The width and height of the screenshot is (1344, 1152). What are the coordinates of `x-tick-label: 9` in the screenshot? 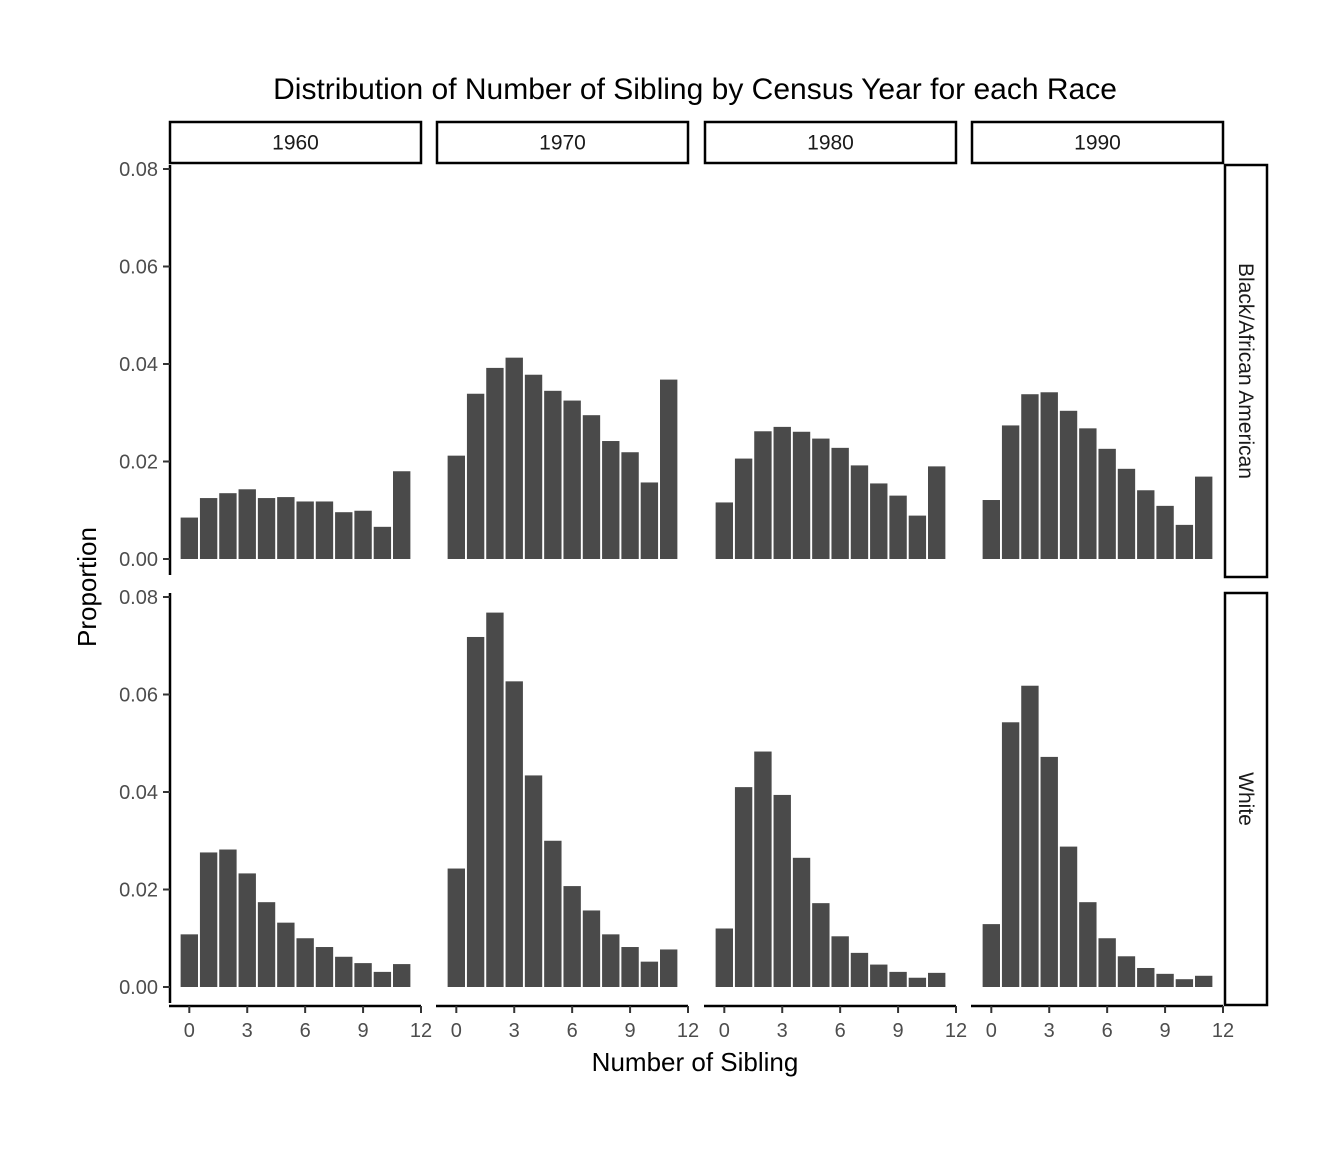 It's located at (1165, 1031).